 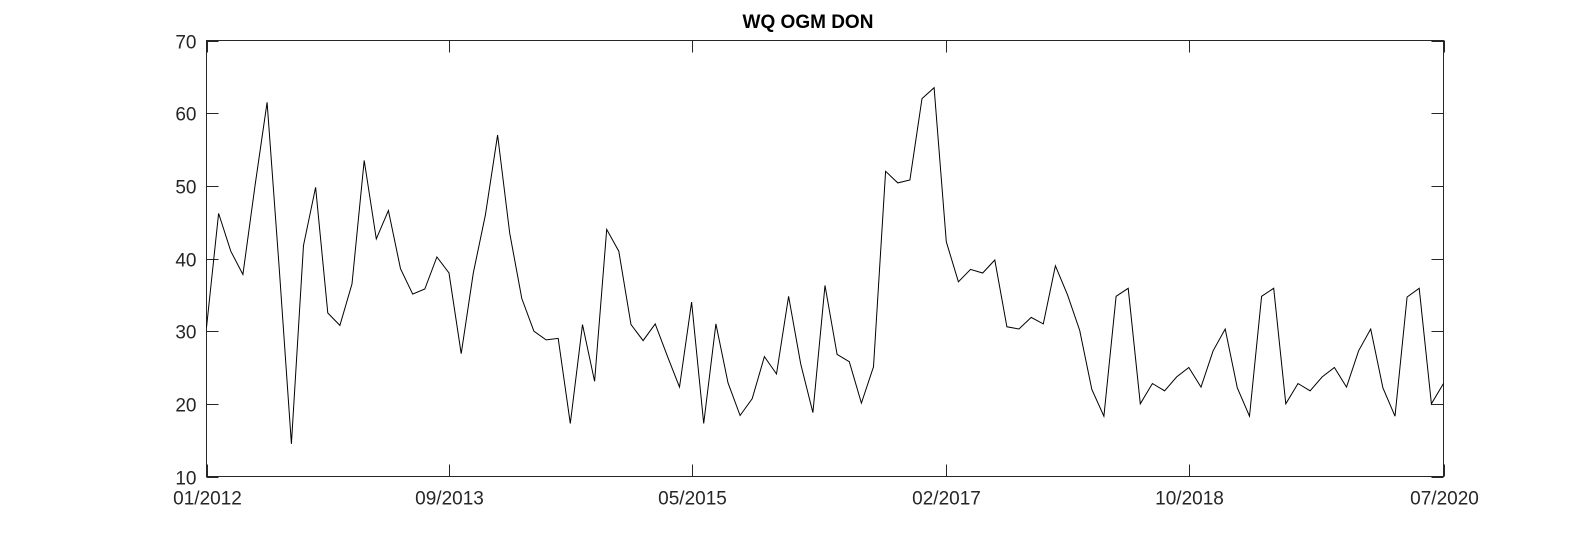 I want to click on x-tick-label: 10/2018, so click(x=1189, y=499).